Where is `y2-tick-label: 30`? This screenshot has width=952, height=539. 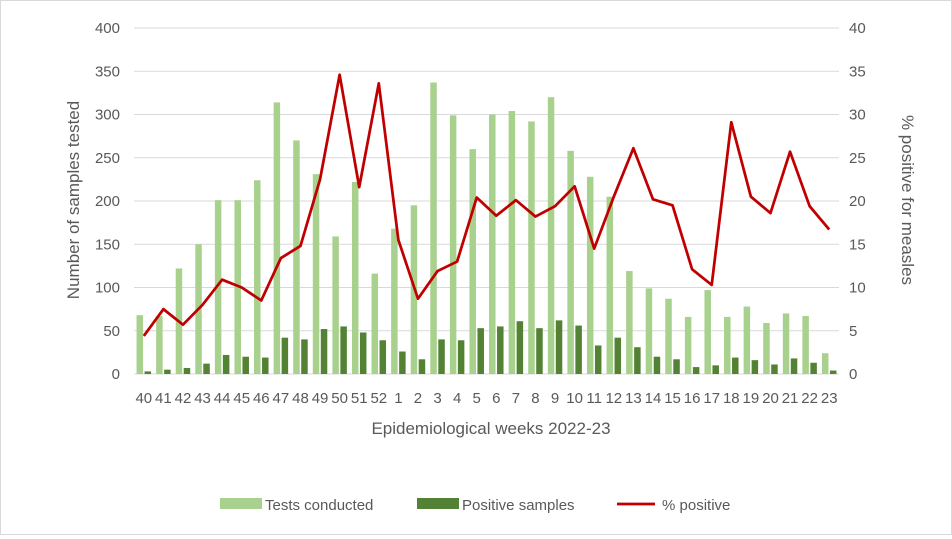 y2-tick-label: 30 is located at coordinates (857, 115).